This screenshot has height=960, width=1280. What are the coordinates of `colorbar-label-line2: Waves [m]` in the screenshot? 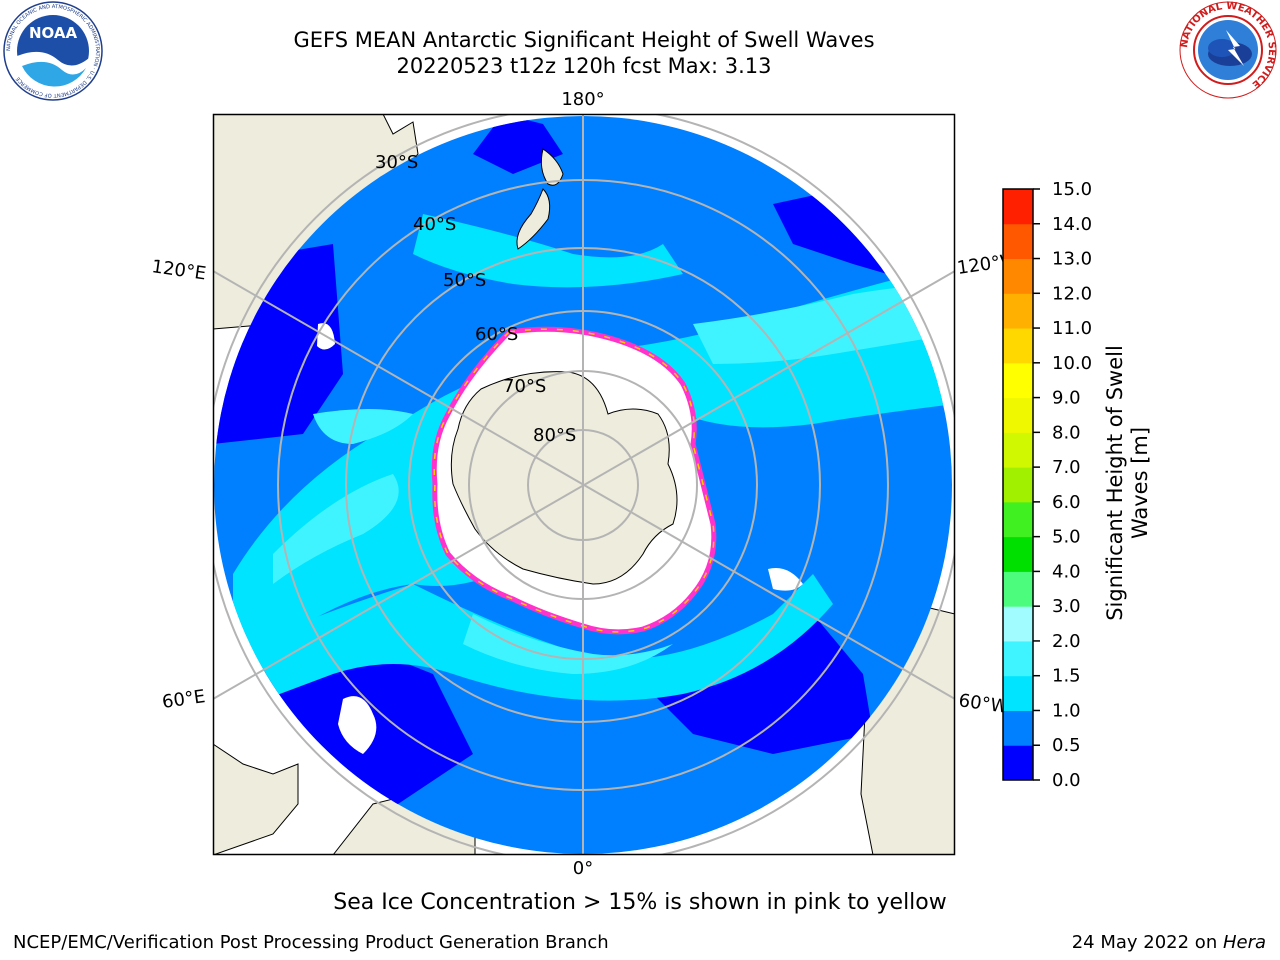 It's located at (1140, 483).